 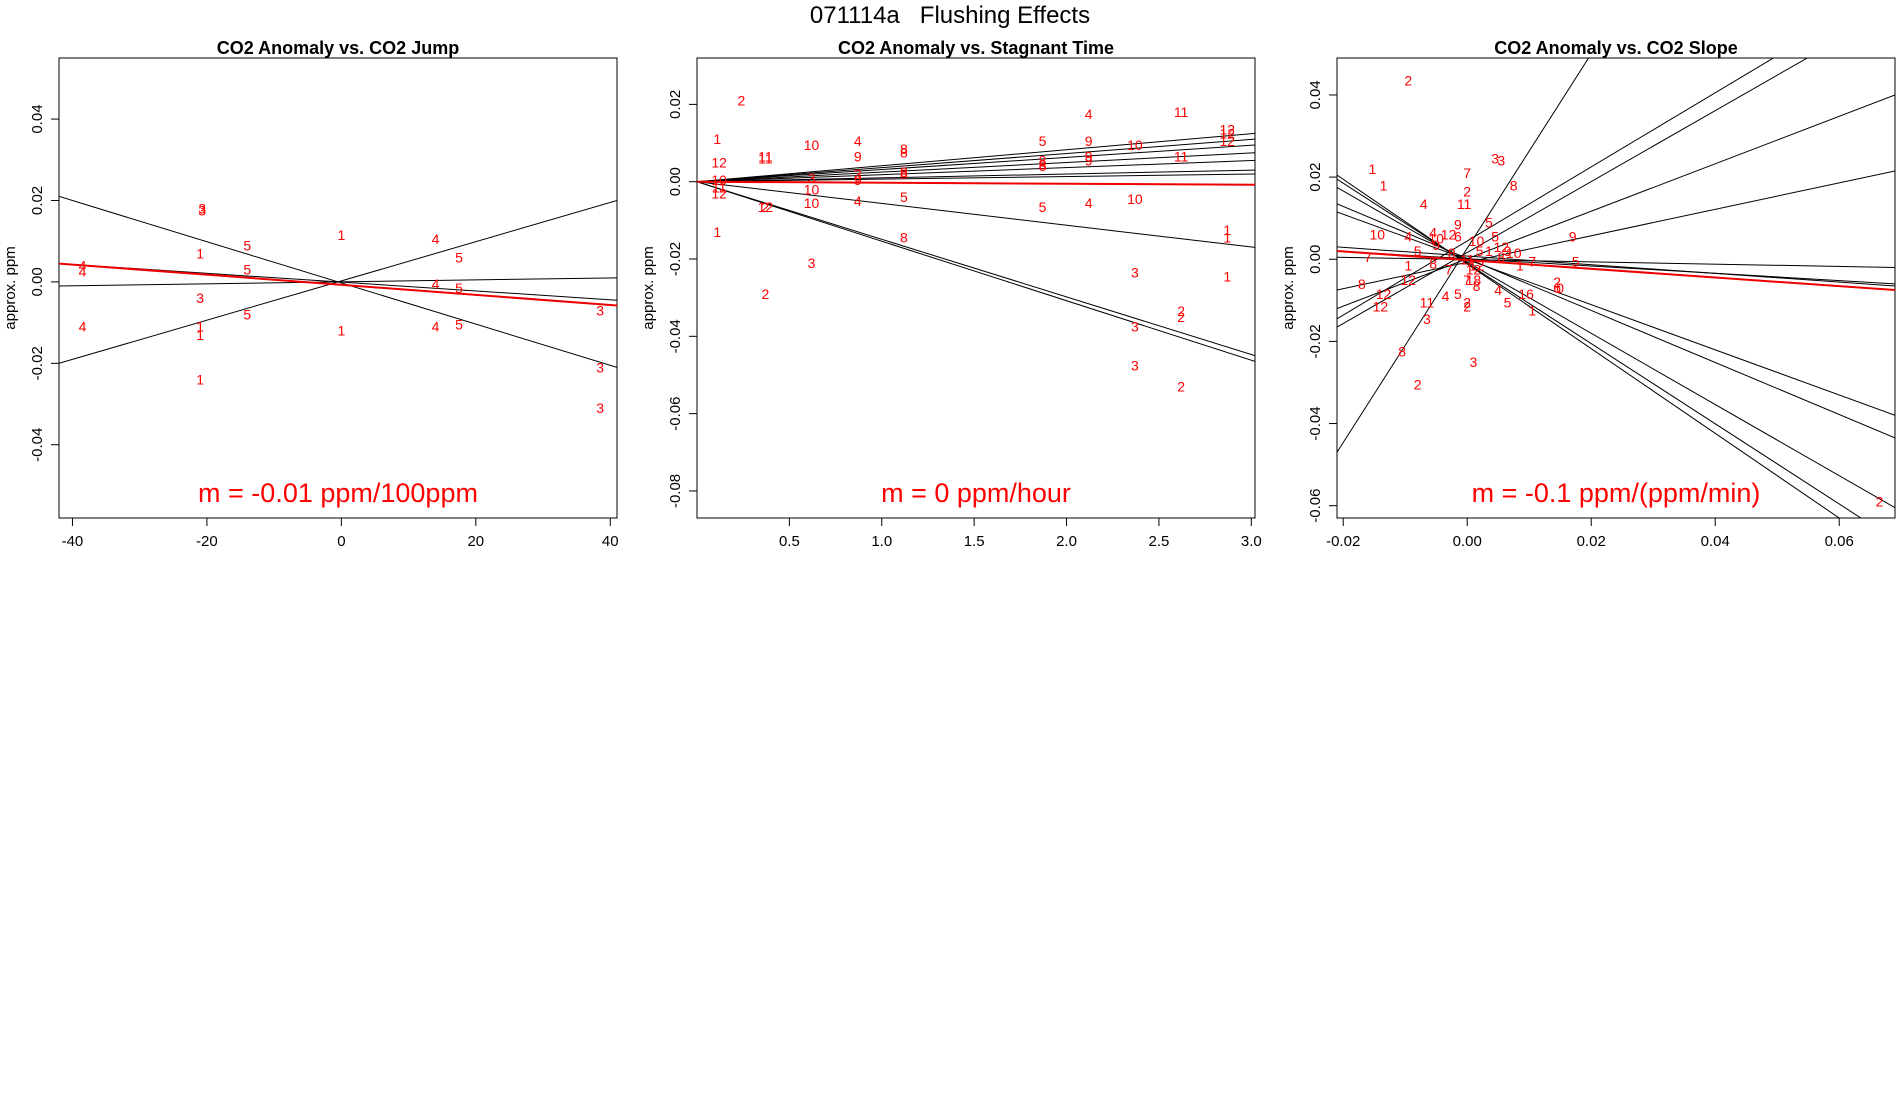 What do you see at coordinates (1715, 541) in the screenshot?
I see `x-tick-label: 0.04` at bounding box center [1715, 541].